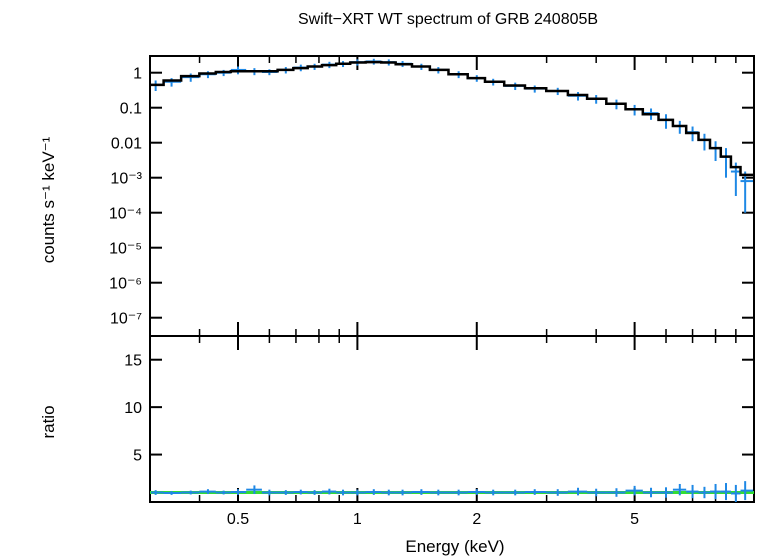 The height and width of the screenshot is (556, 758). I want to click on x-tick-label: 5, so click(634, 519).